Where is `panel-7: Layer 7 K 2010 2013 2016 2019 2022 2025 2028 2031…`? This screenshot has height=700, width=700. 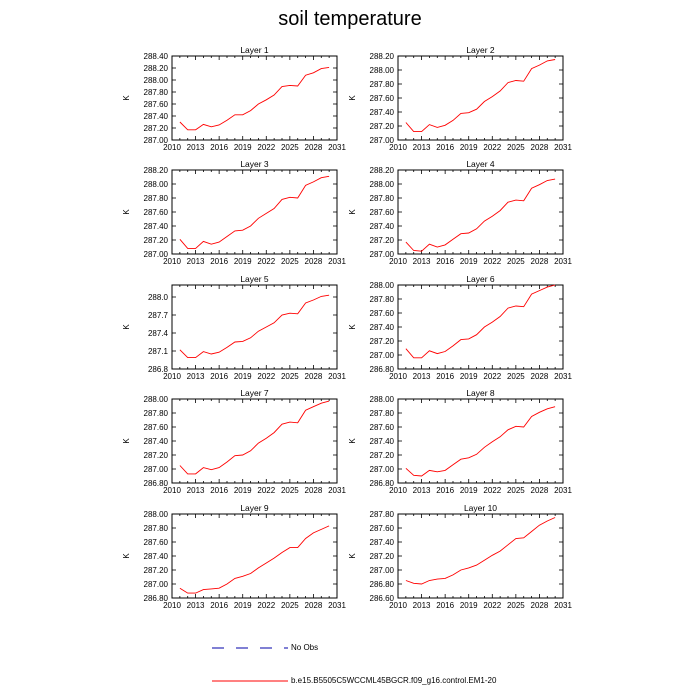
panel-7: Layer 7 K 2010 2013 2016 2019 2022 2025 2028 2031… is located at coordinates (234, 441).